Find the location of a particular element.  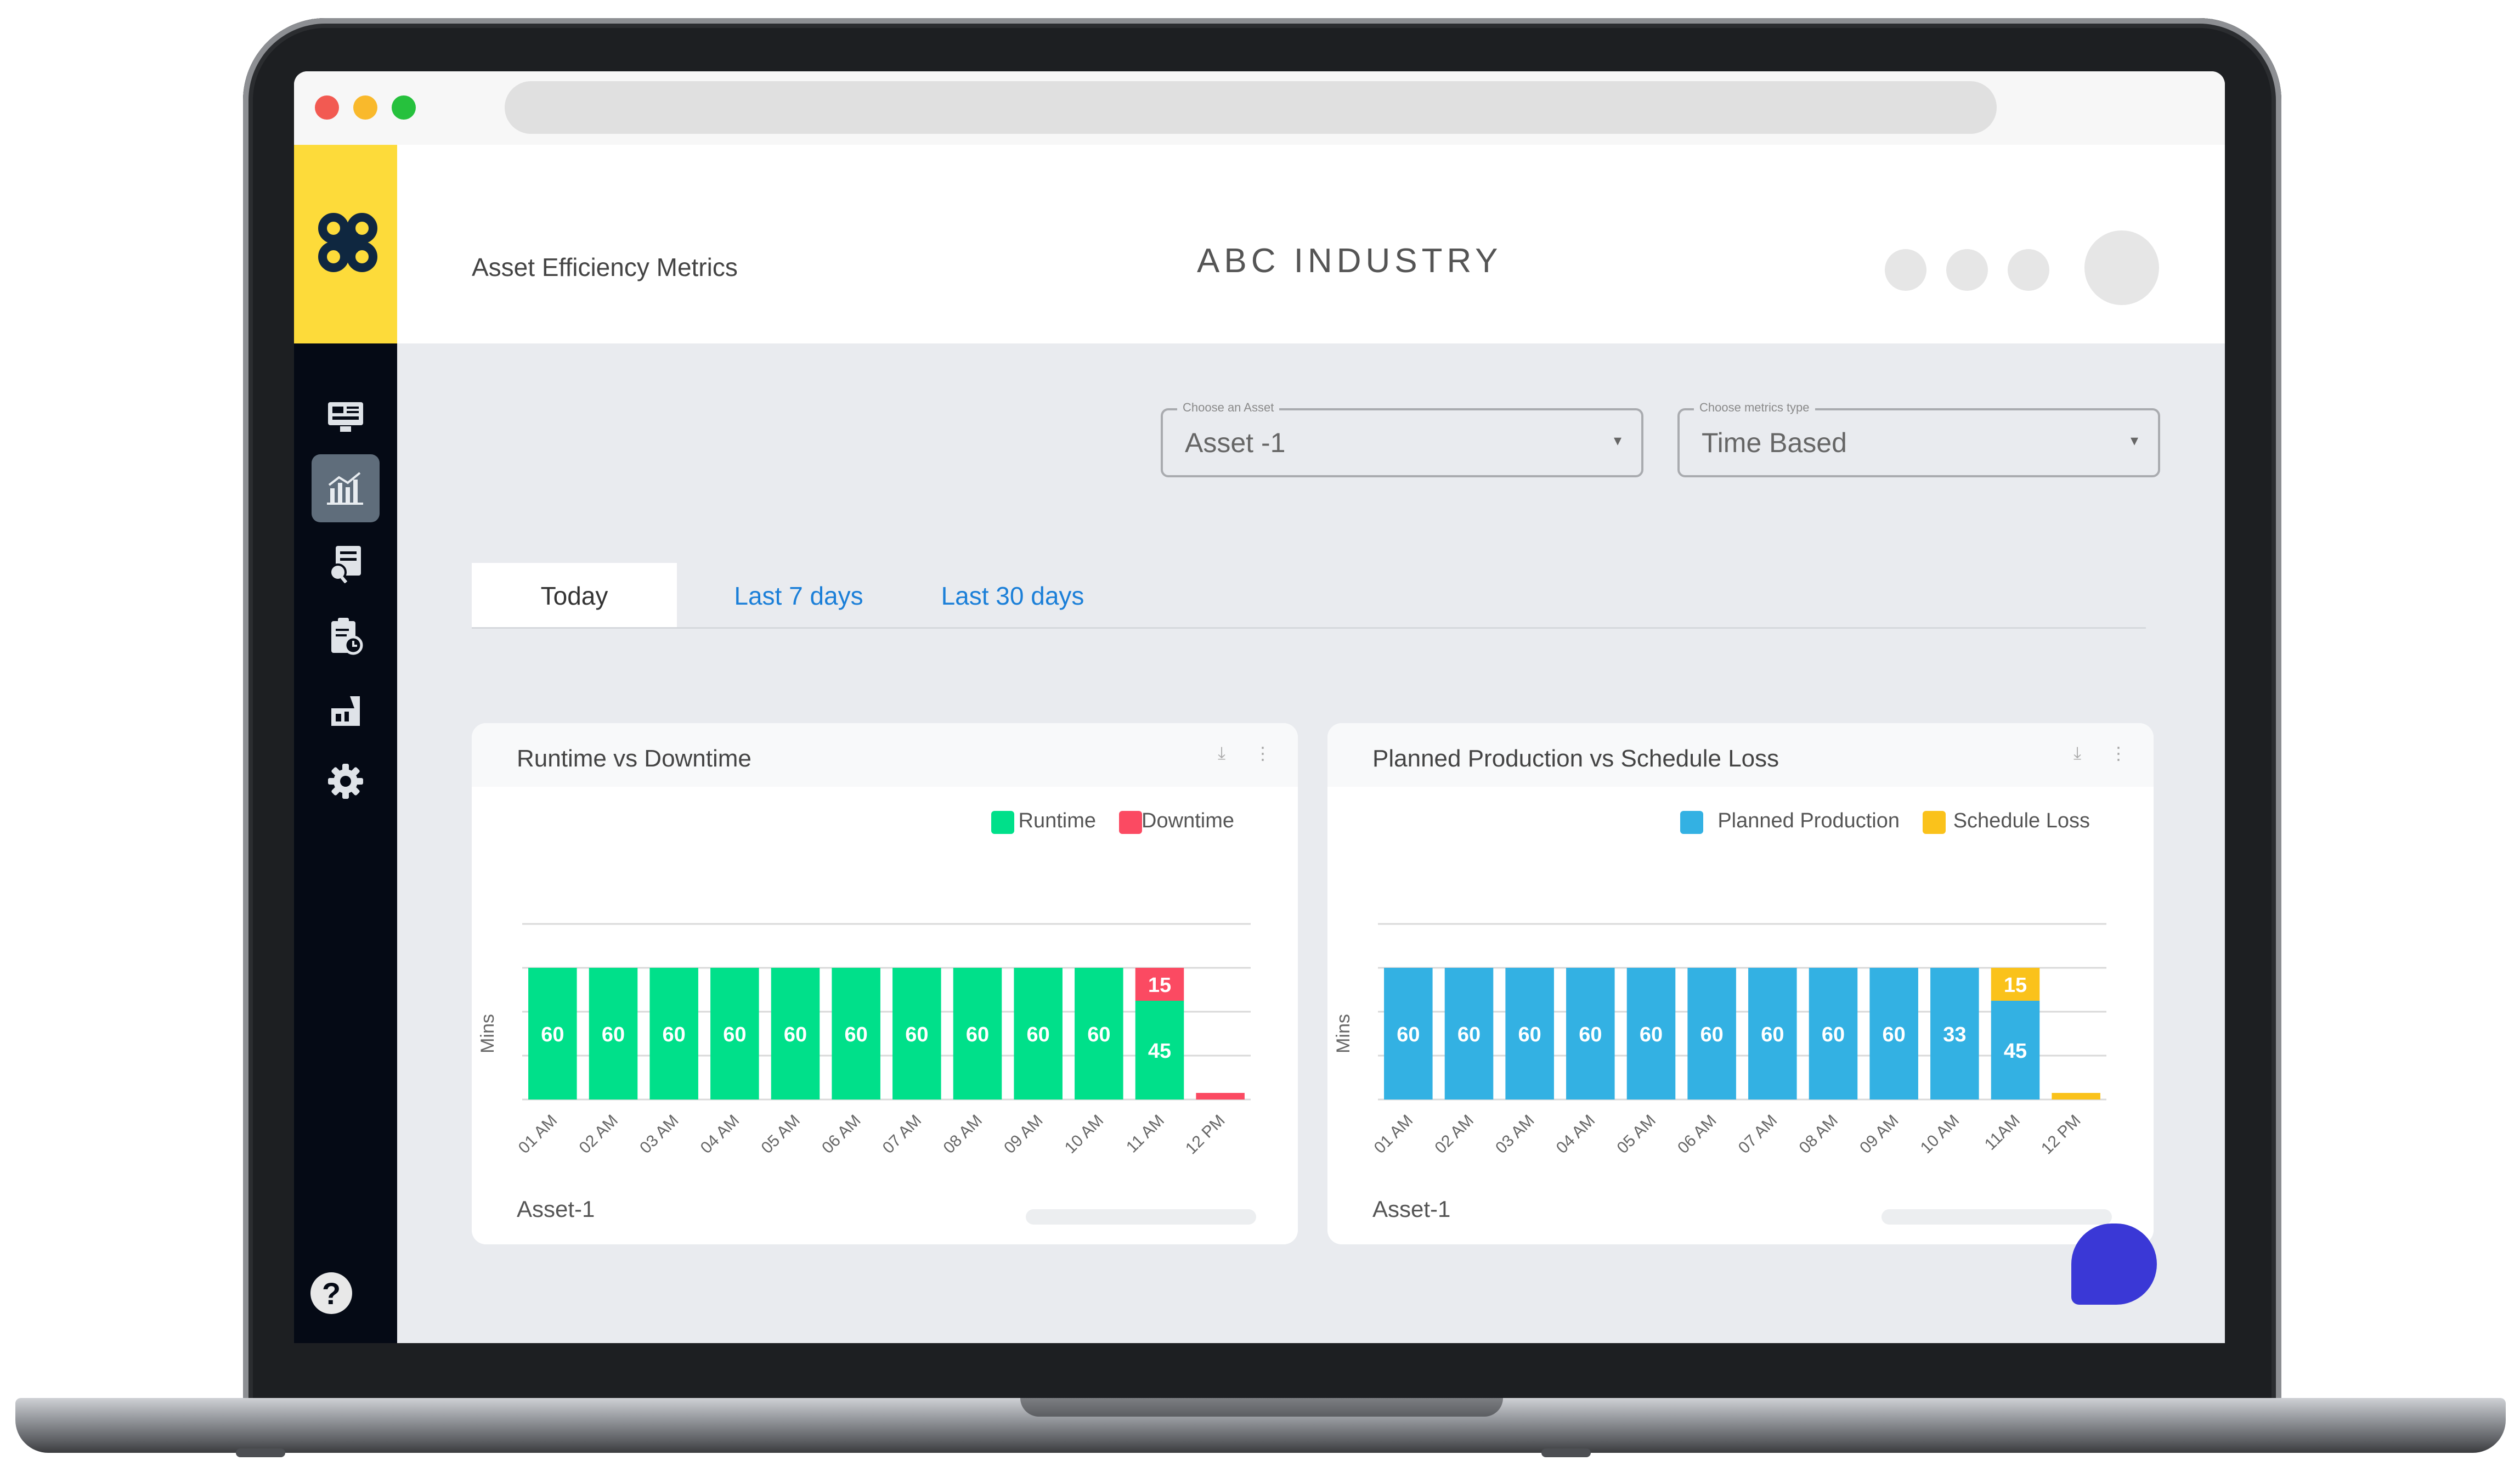

tab-last-7-days: Last 7 days is located at coordinates (798, 596).